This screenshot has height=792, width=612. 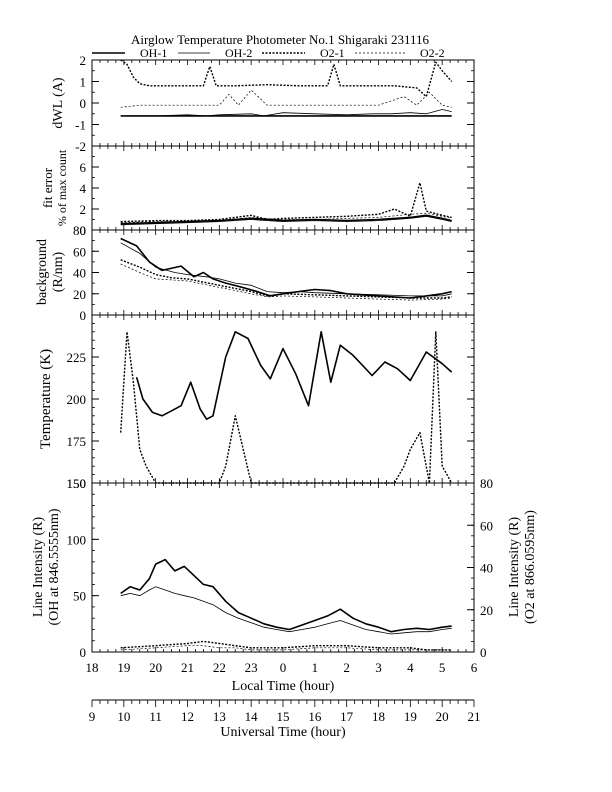 What do you see at coordinates (315, 716) in the screenshot?
I see `ut-tick-label: 16` at bounding box center [315, 716].